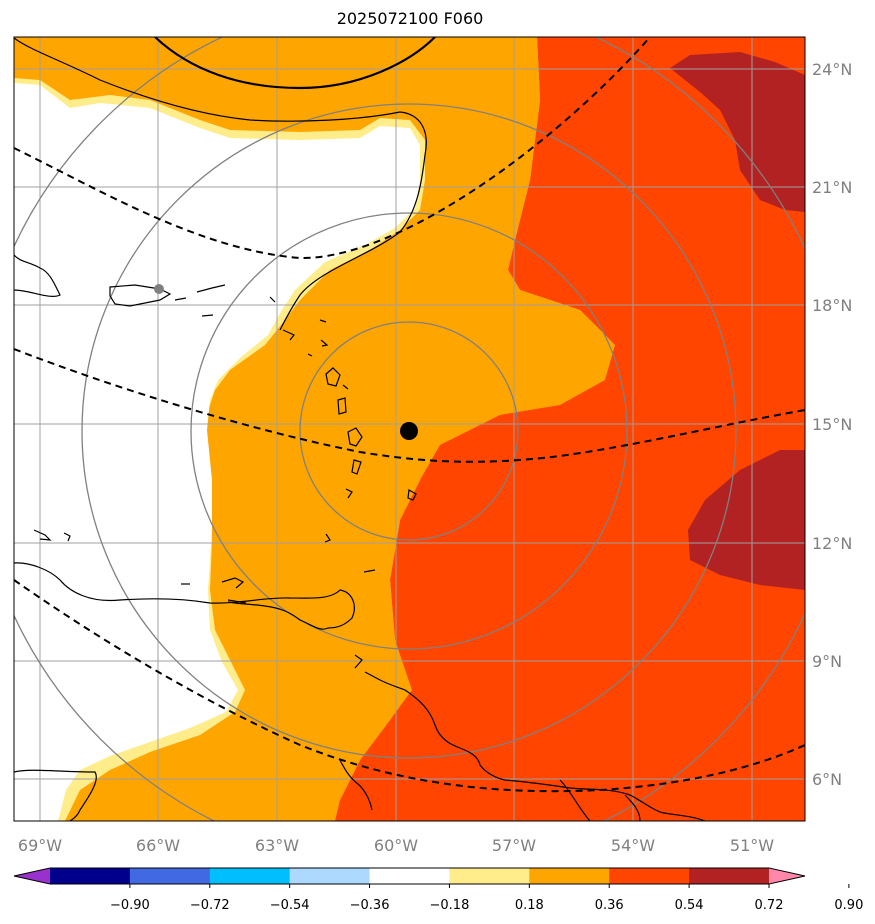  I want to click on colorbar-tick-label: 0.18, so click(529, 905).